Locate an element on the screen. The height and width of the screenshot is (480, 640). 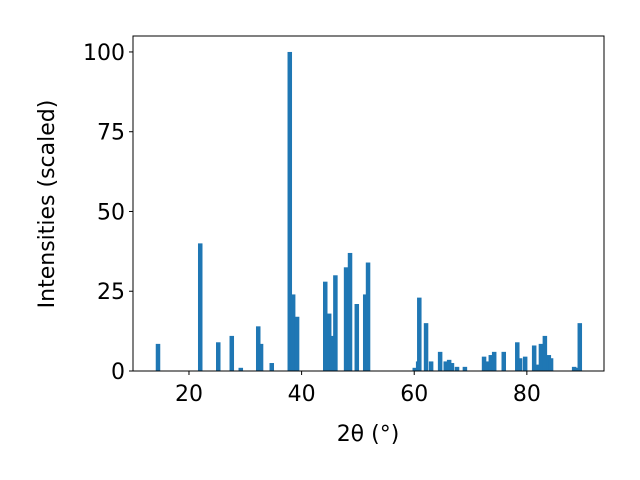
y-tick-label: 25 is located at coordinates (111, 292).